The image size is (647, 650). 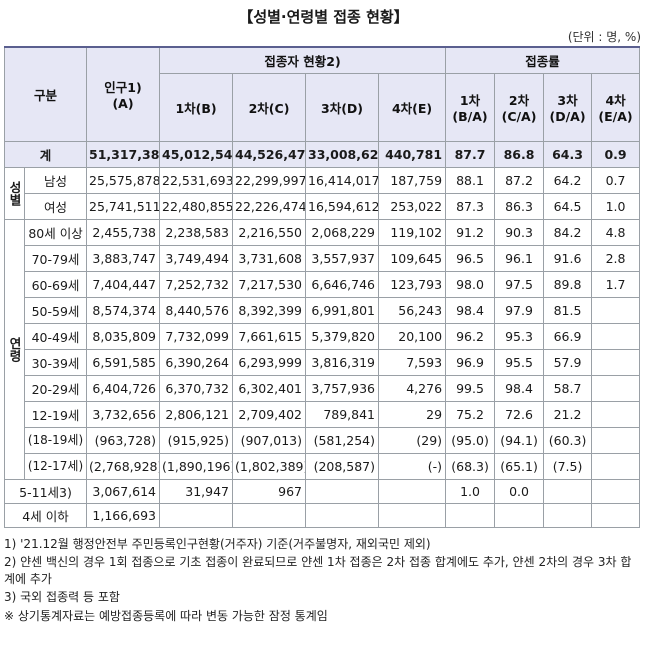 I want to click on row-label: 여성, so click(x=55, y=206).